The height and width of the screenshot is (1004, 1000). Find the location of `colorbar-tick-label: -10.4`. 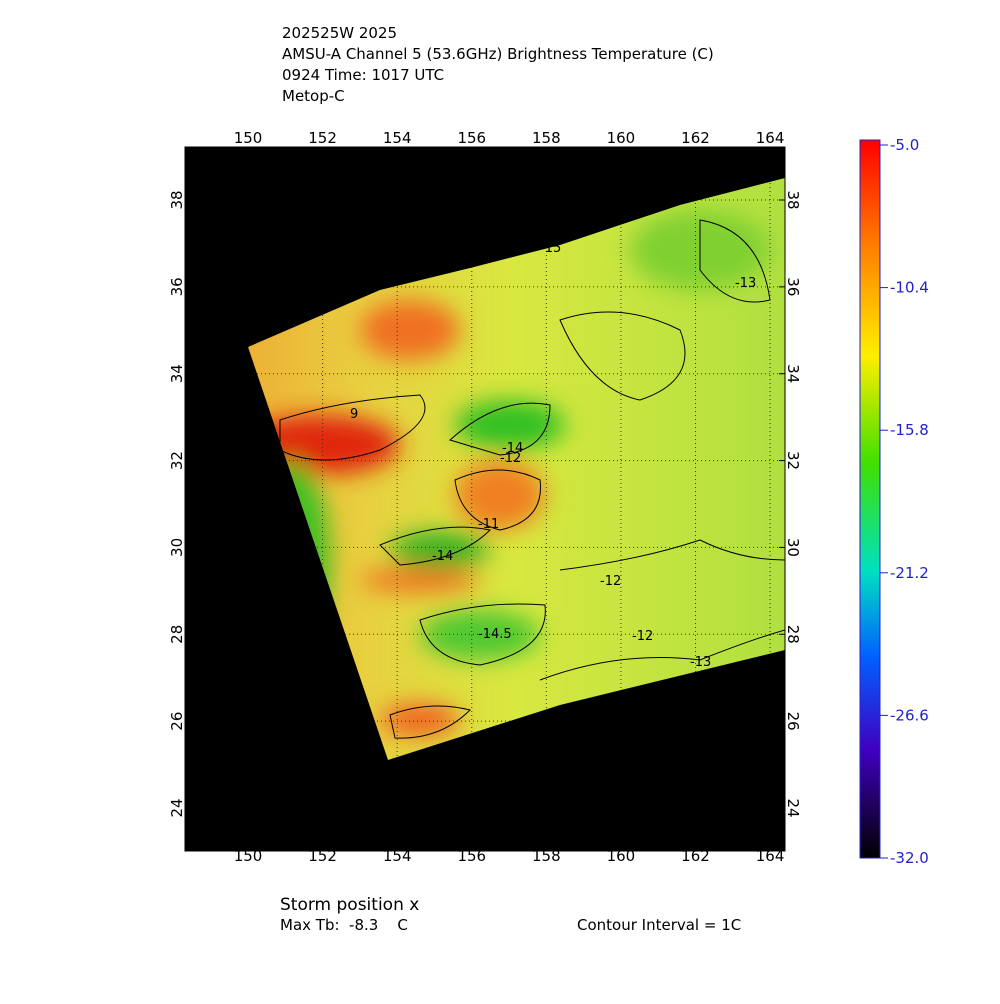

colorbar-tick-label: -10.4 is located at coordinates (909, 288).